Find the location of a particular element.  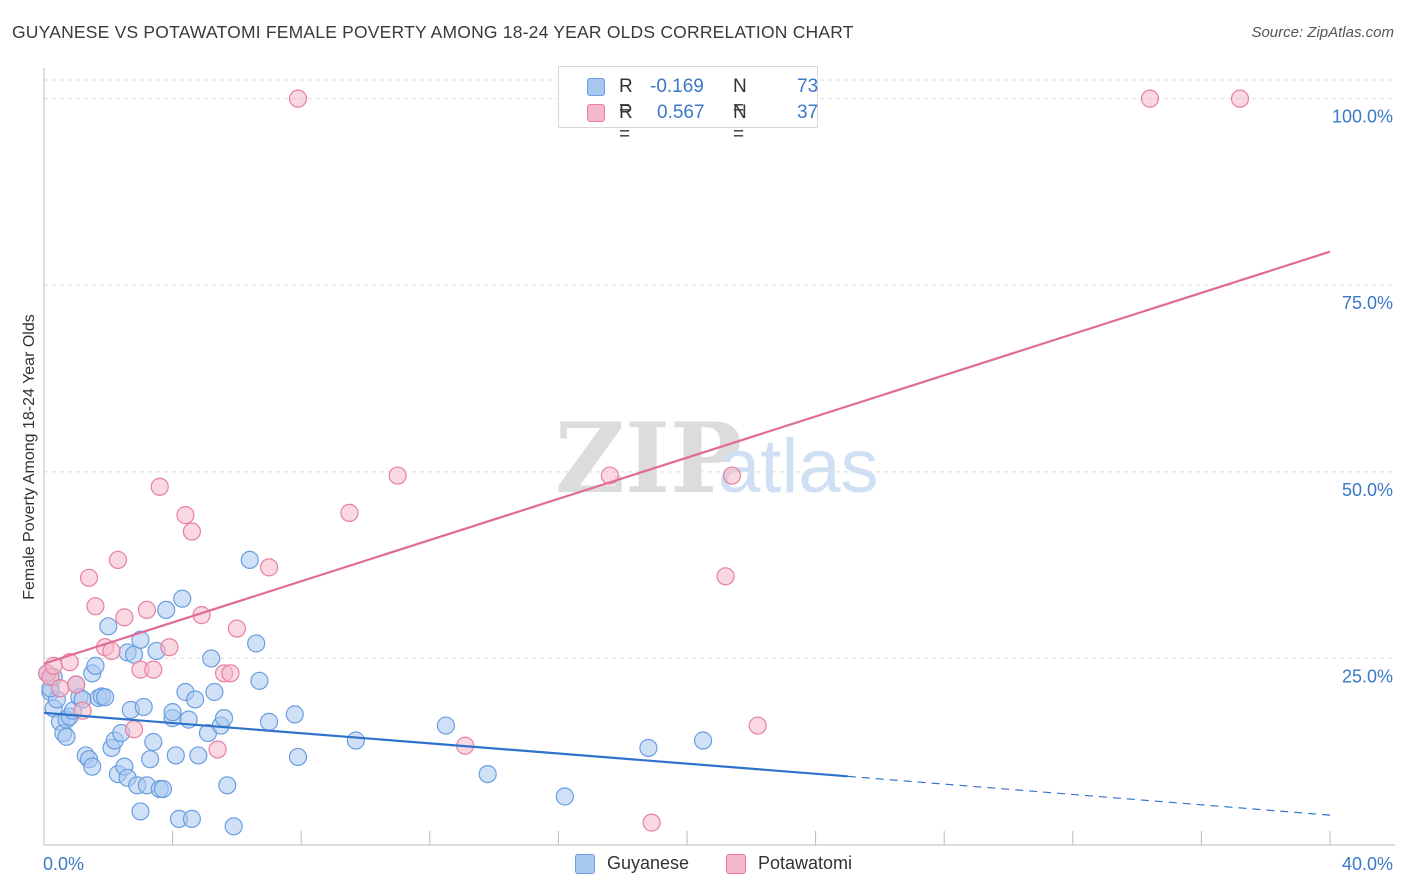

potawatomi-swatch is located at coordinates (596, 113).